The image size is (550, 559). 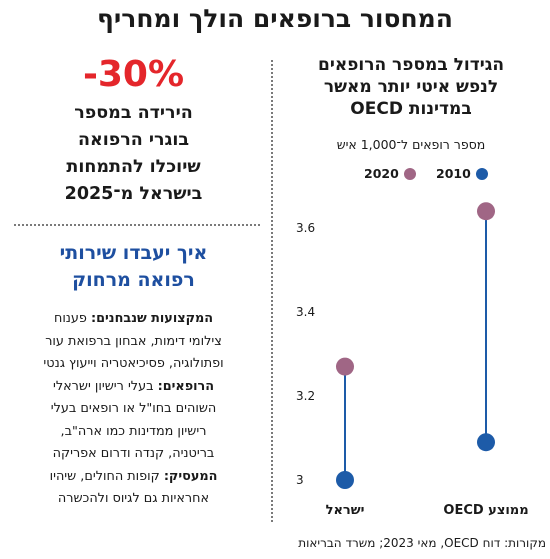 I want to click on remote-box-title: איך יעבדו שירותי רפואה מרחוק, so click(x=133, y=267).